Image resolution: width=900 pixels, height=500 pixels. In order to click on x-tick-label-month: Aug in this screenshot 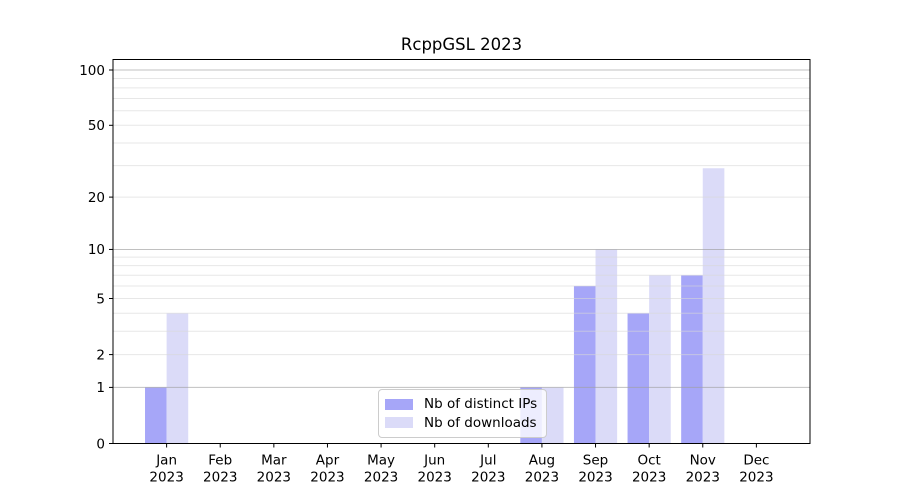, I will do `click(542, 461)`.